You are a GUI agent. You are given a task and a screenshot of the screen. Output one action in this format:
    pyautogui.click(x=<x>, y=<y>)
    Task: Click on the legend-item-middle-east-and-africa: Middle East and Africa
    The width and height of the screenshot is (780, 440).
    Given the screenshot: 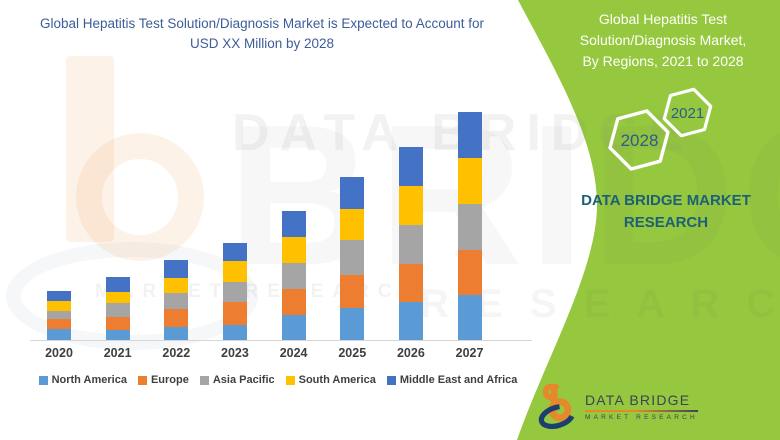 What is the action you would take?
    pyautogui.click(x=452, y=380)
    